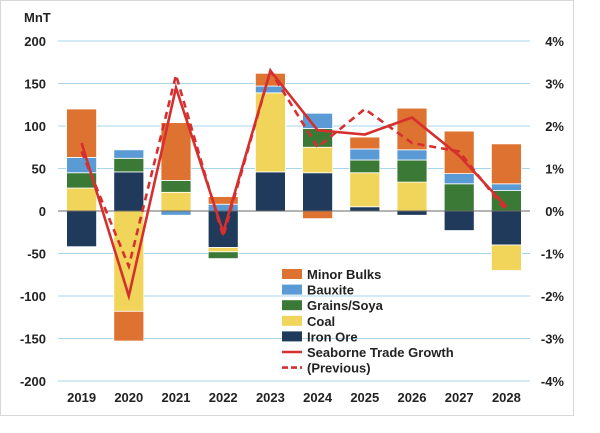 This screenshot has width=600, height=433. What do you see at coordinates (459, 397) in the screenshot?
I see `x-tick-label: 2027` at bounding box center [459, 397].